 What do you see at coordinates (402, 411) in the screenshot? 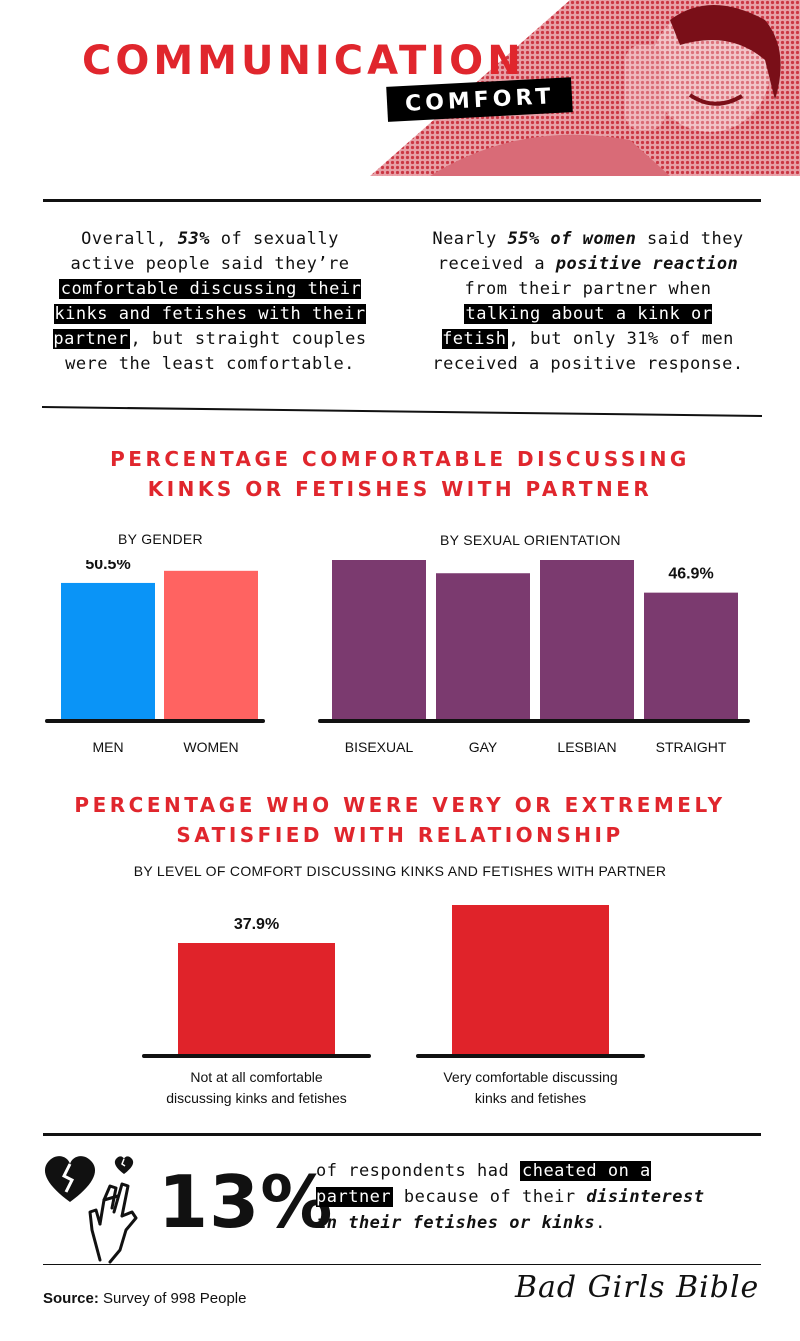
I see `slanted-divider` at bounding box center [402, 411].